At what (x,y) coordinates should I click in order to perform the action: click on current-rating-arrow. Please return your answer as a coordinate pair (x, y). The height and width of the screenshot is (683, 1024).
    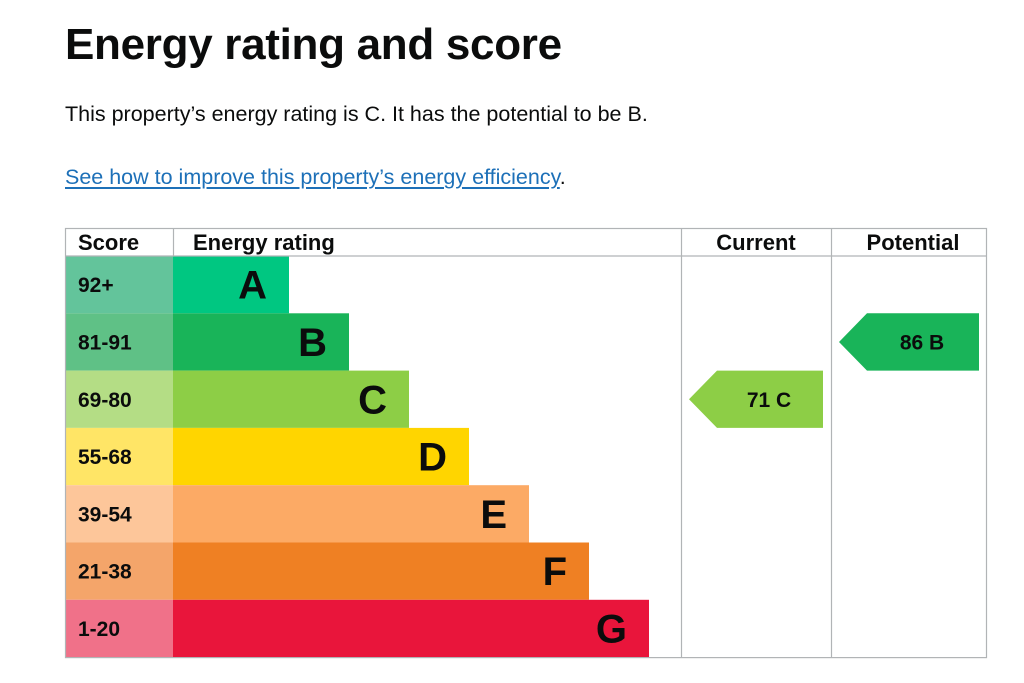
    Looking at the image, I should click on (756, 399).